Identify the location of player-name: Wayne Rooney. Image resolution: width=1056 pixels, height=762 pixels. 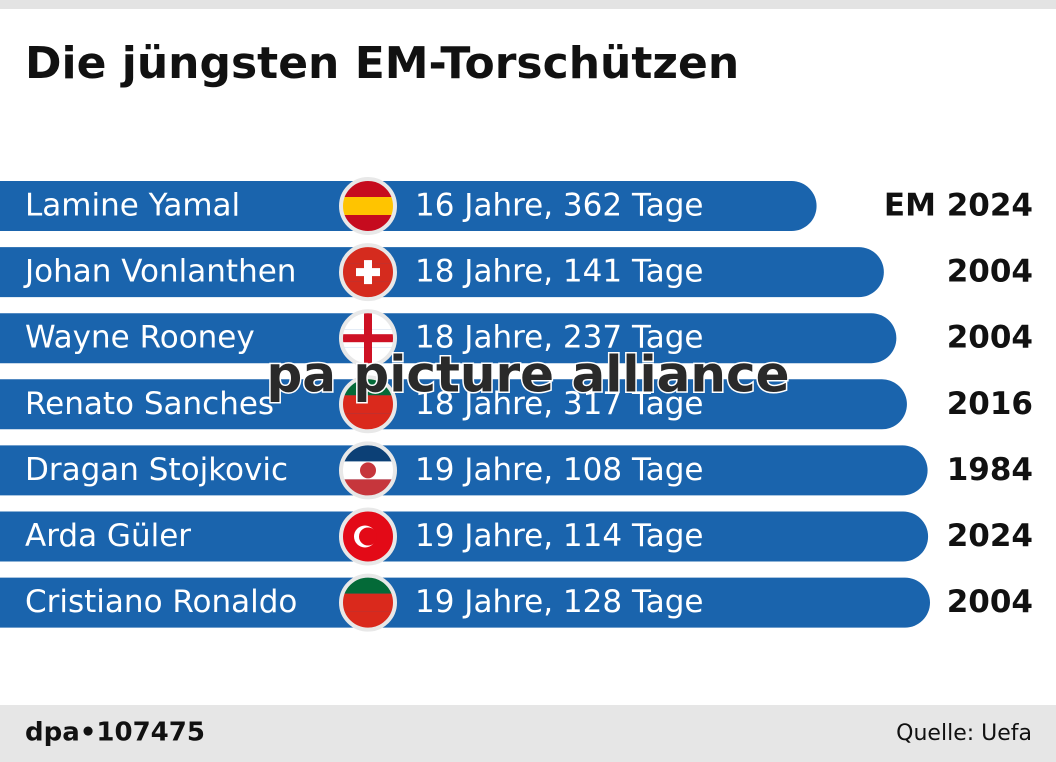
(140, 338).